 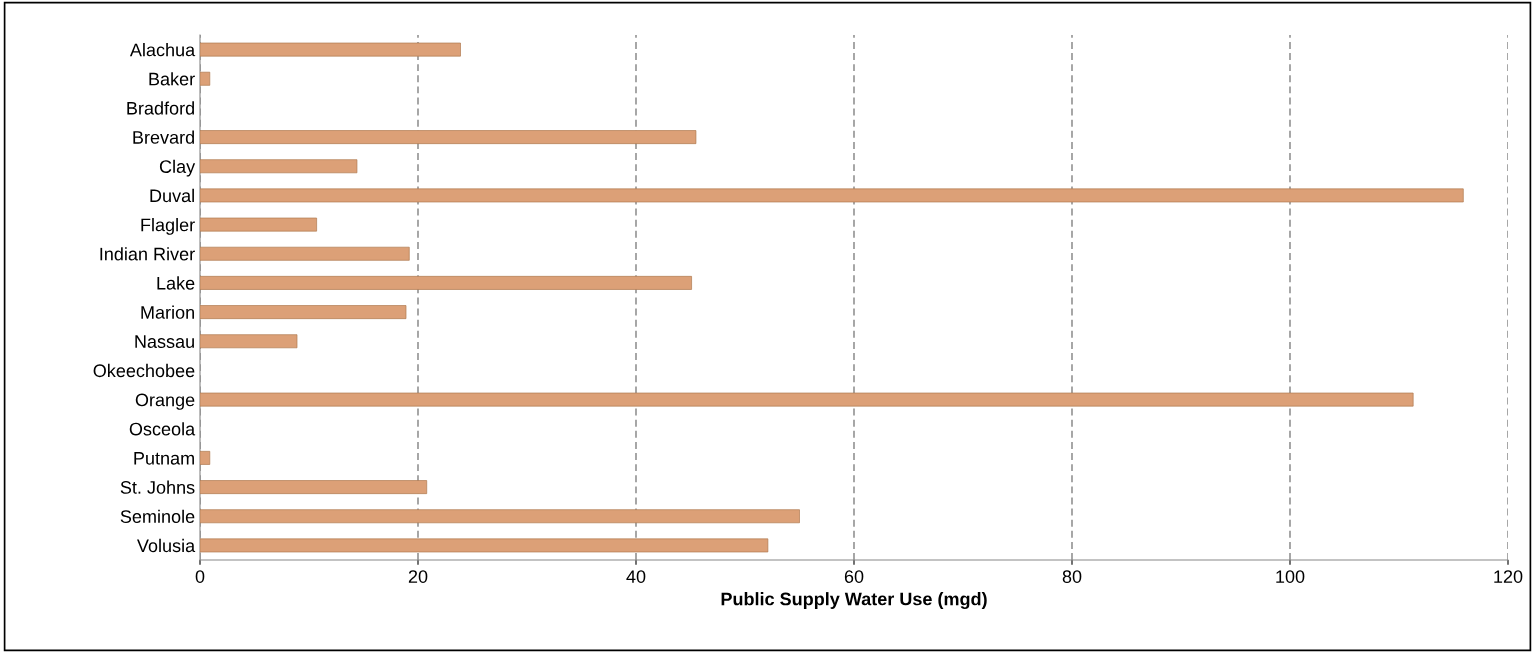 I want to click on x-tick-label: 100, so click(x=1290, y=576).